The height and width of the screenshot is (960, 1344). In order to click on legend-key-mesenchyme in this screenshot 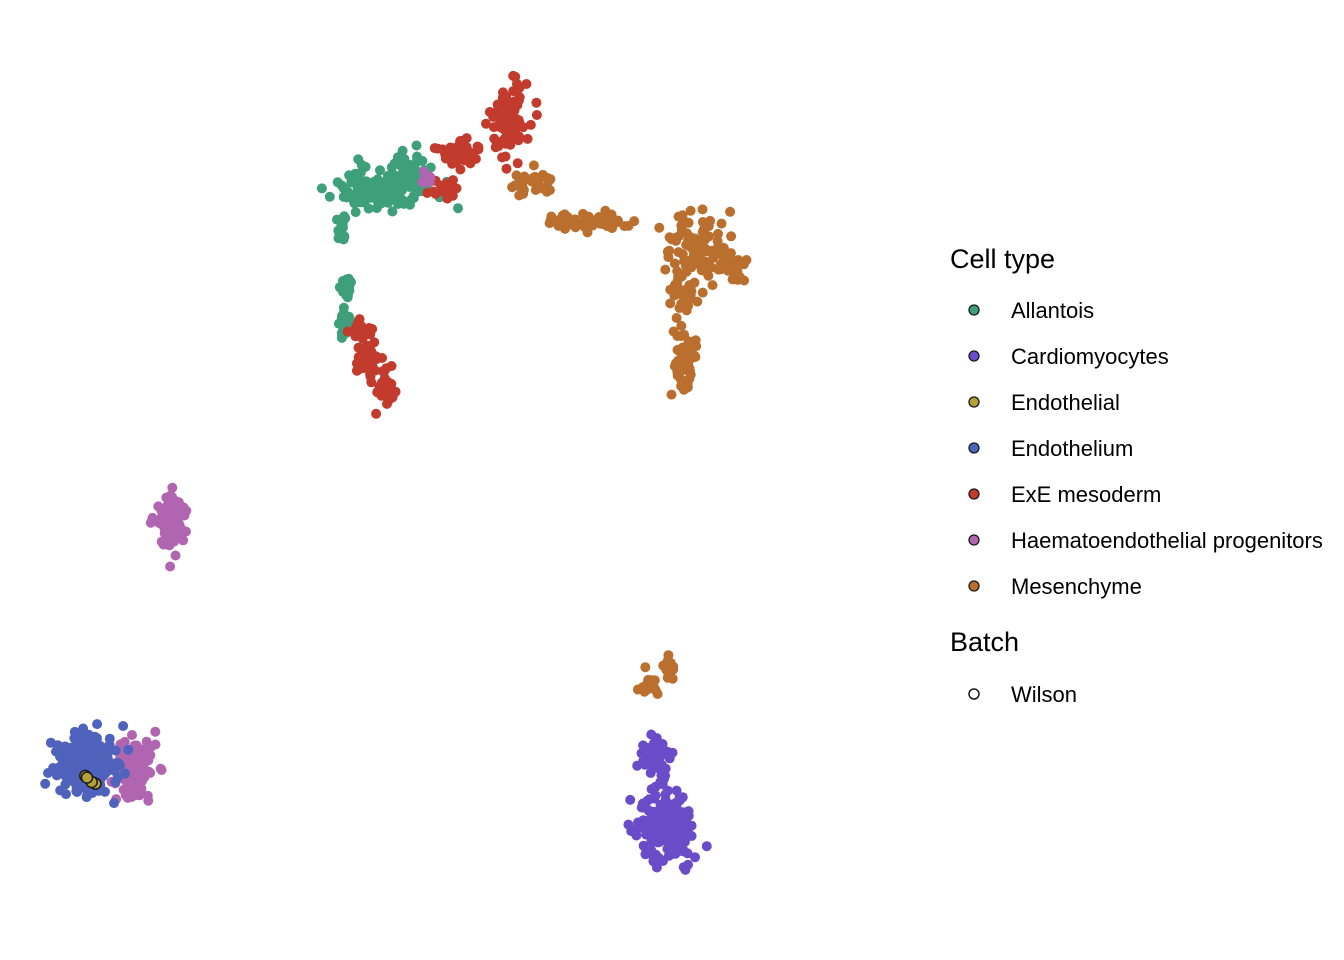, I will do `click(974, 586)`.